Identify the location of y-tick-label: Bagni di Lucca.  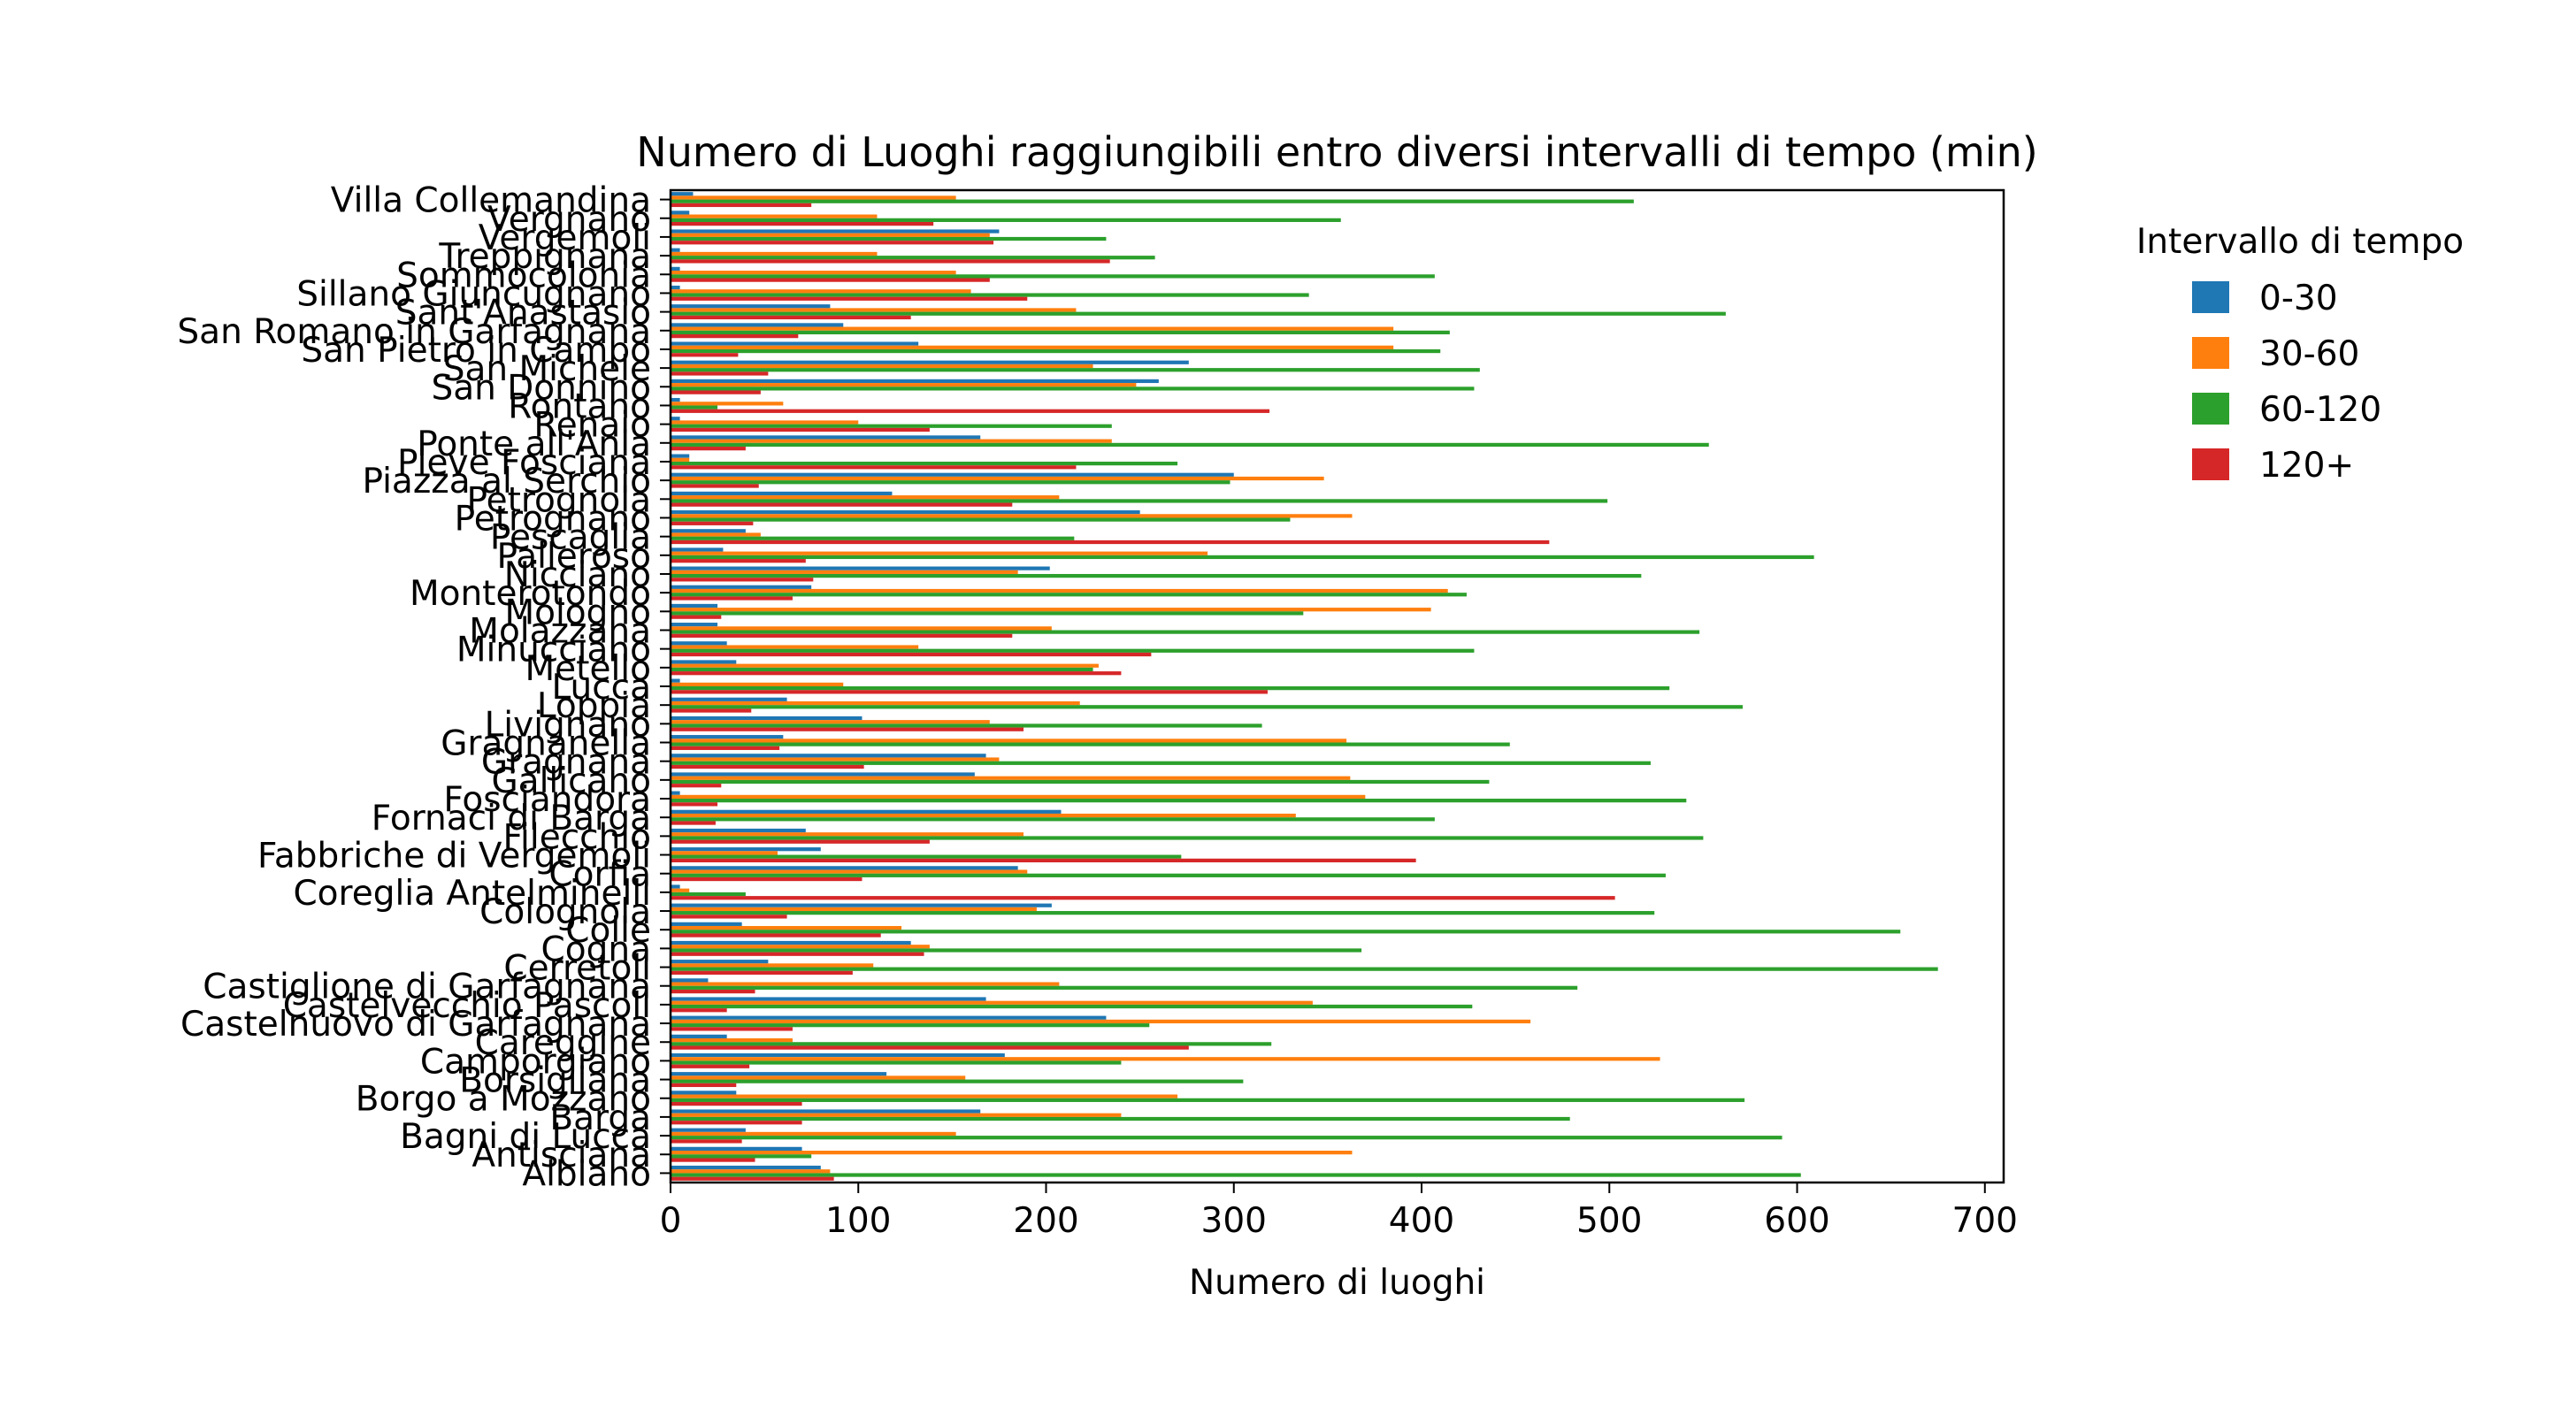
(525, 1137).